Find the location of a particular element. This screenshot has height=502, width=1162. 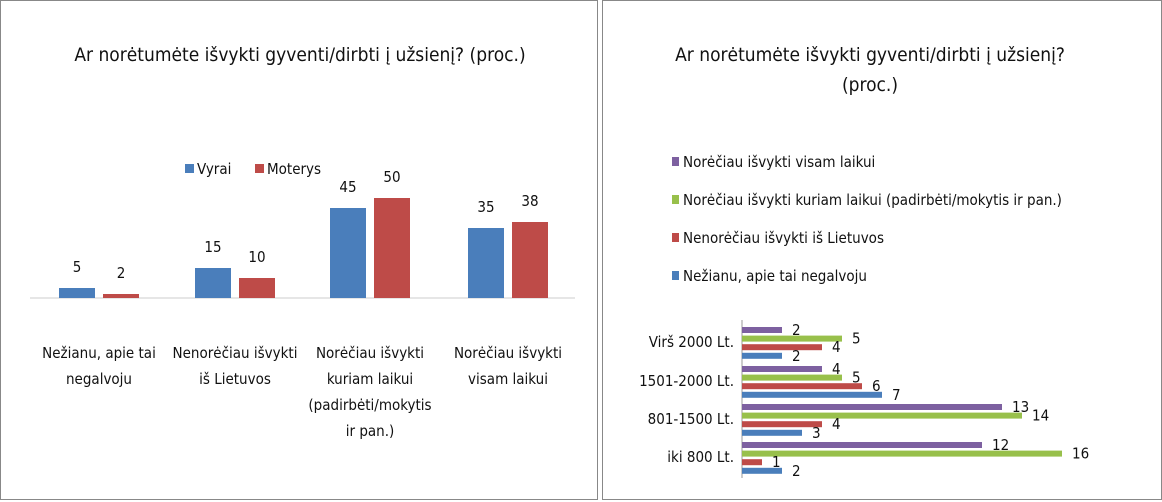

x-tick-label: Nenorėčiau išvykti iš Lietuvos is located at coordinates (235, 366).